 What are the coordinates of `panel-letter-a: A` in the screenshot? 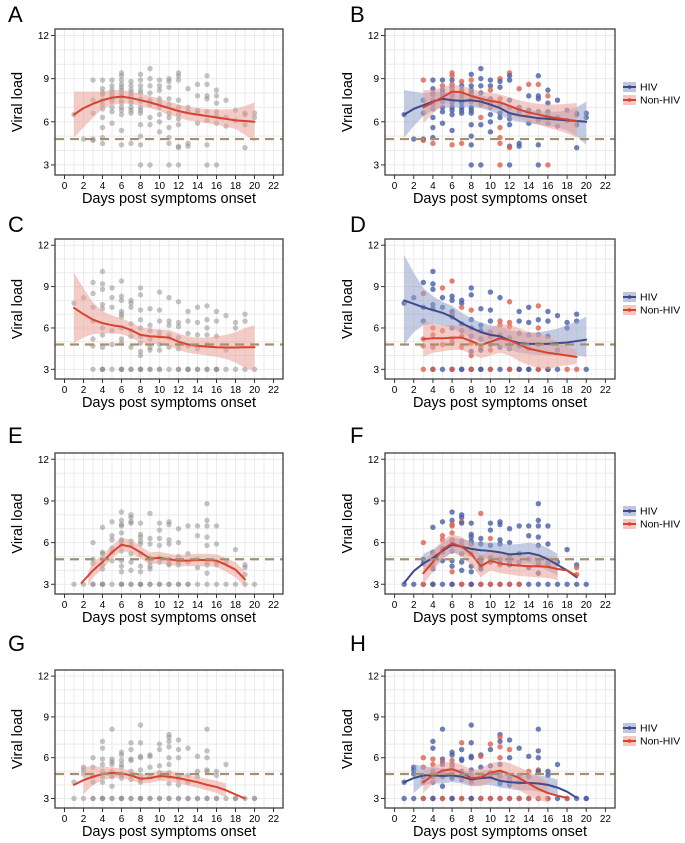 It's located at (15, 14).